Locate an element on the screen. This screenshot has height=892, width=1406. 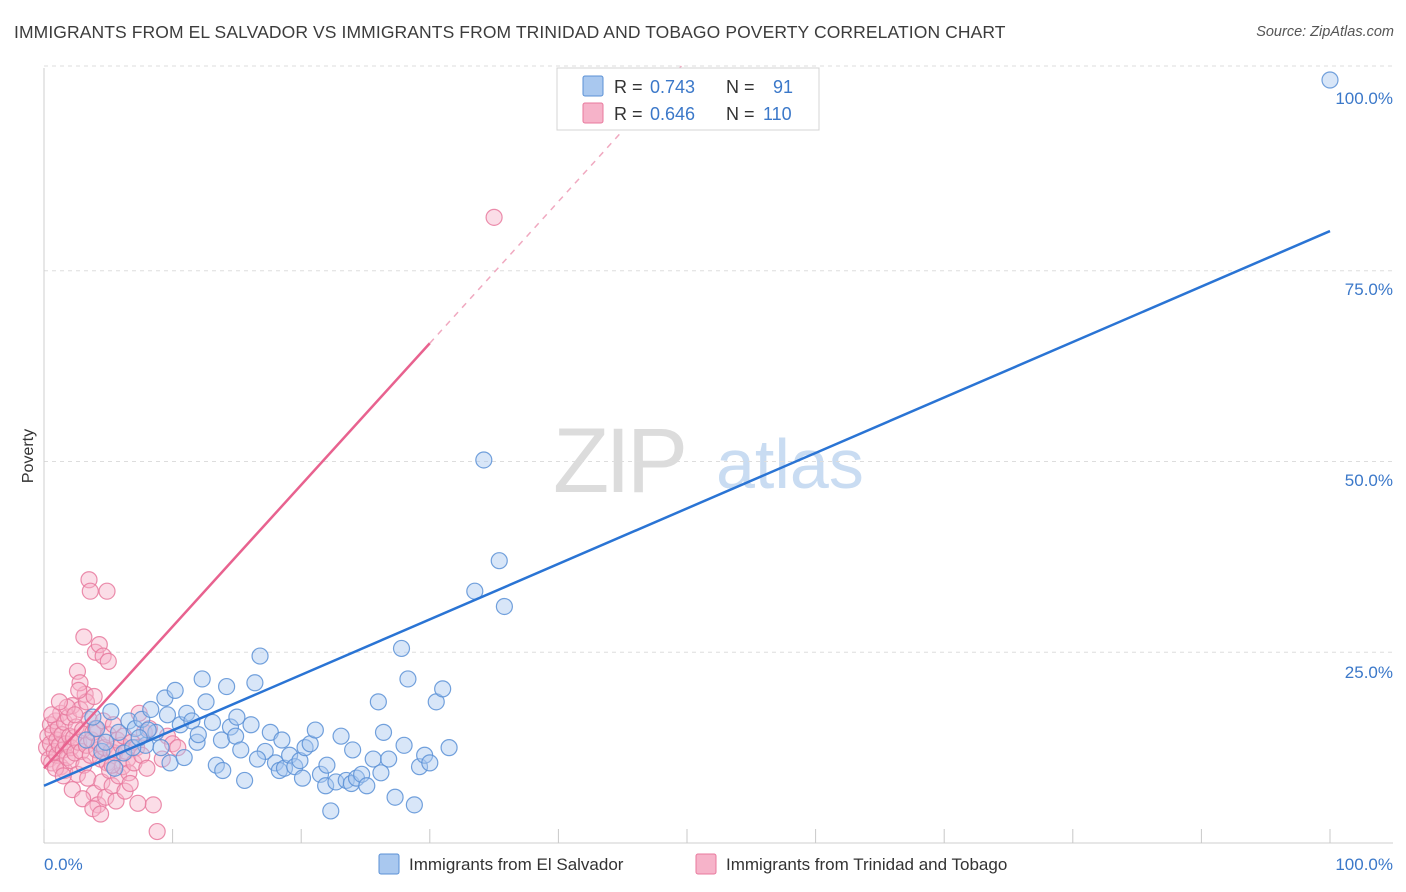
legend-r-label-2: R = is located at coordinates (628, 114).